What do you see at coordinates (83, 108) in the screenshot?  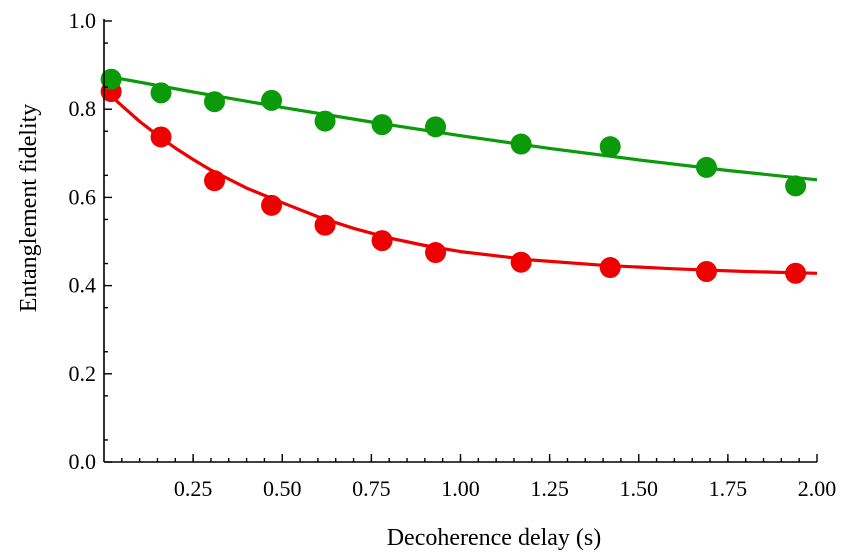 I see `y-tick-label: 0.8` at bounding box center [83, 108].